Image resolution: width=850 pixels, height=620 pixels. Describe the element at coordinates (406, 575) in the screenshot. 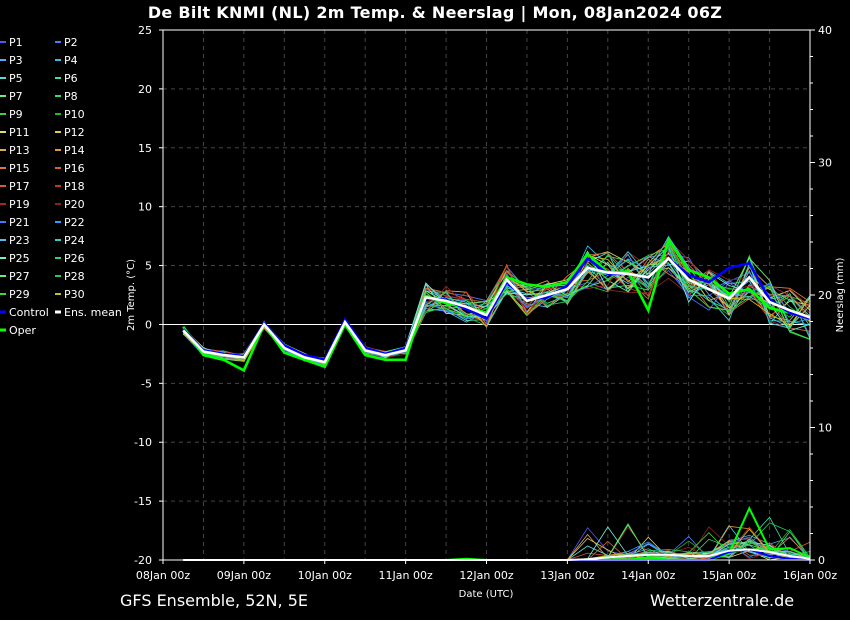

I see `x-tick-label: 11Jan 00z` at that location.